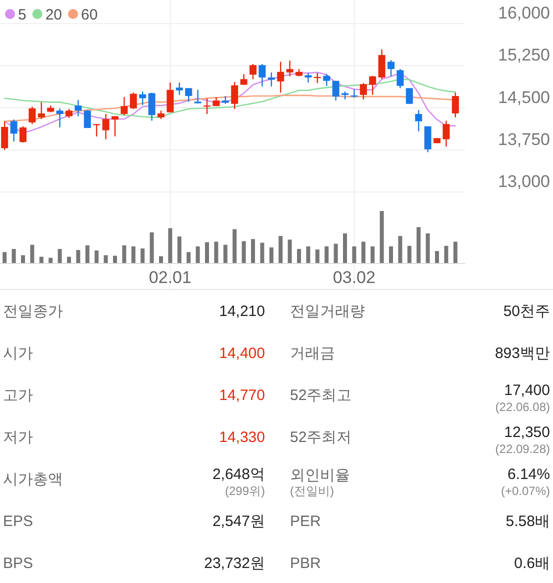 This screenshot has width=553, height=583. What do you see at coordinates (524, 13) in the screenshot?
I see `y-tick-label: 16,000` at bounding box center [524, 13].